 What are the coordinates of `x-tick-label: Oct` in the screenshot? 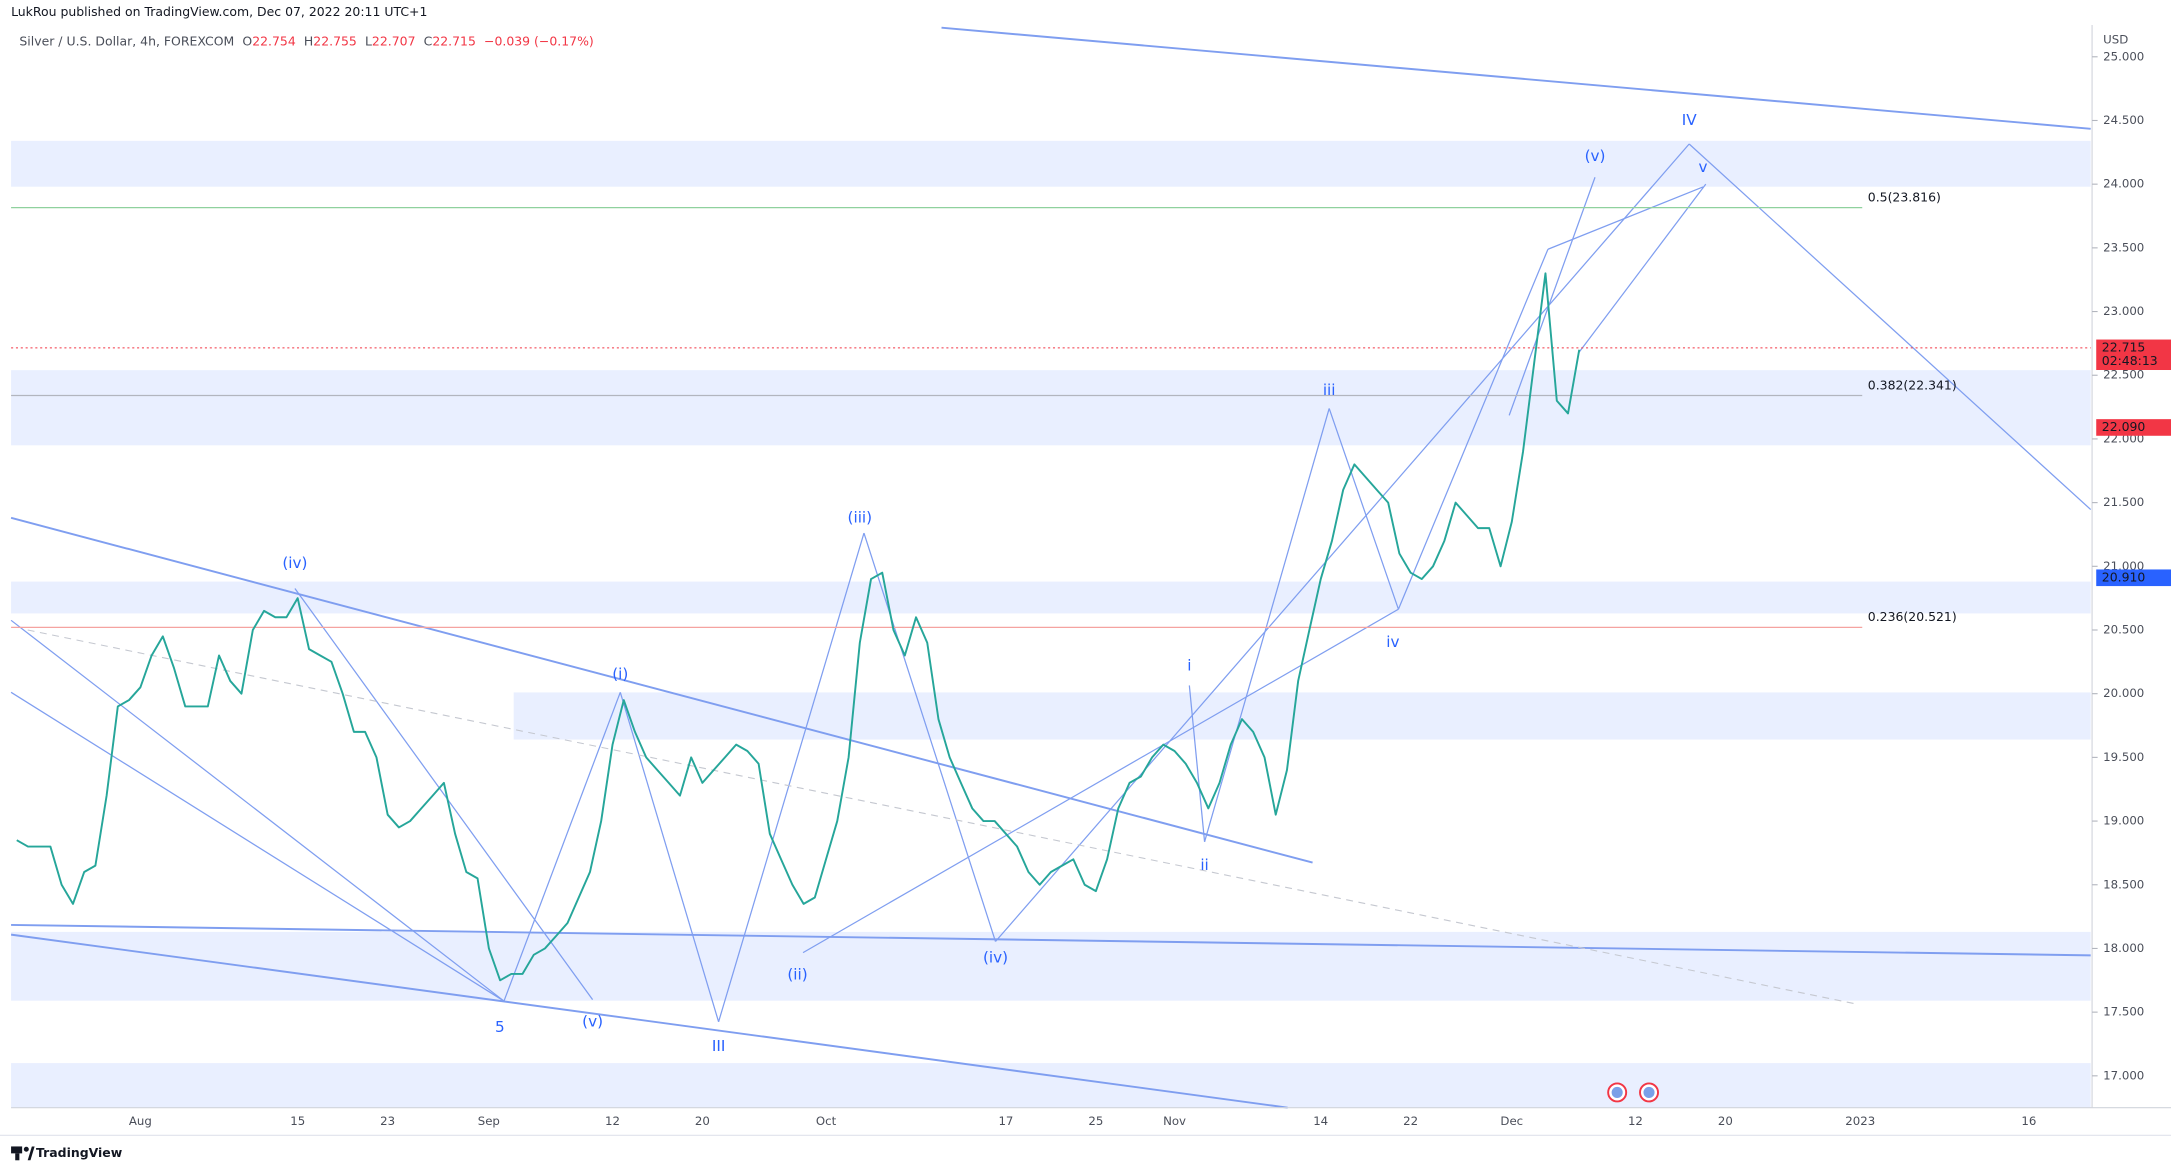 It's located at (826, 1121).